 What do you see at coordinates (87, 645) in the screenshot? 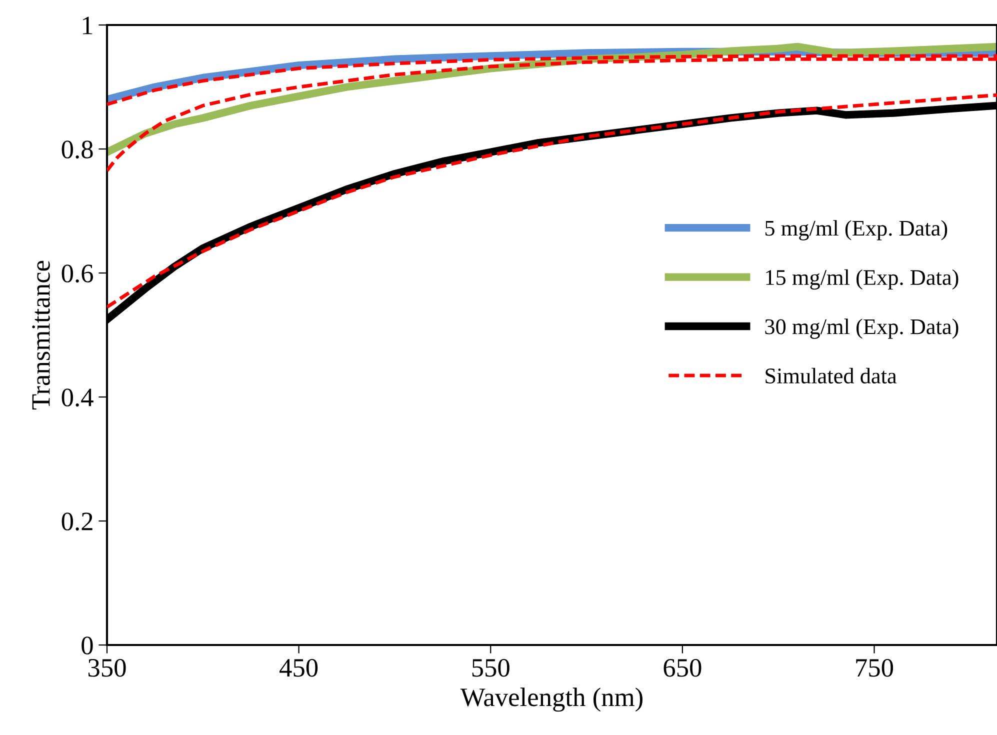
I see `y-tick-label: 0` at bounding box center [87, 645].